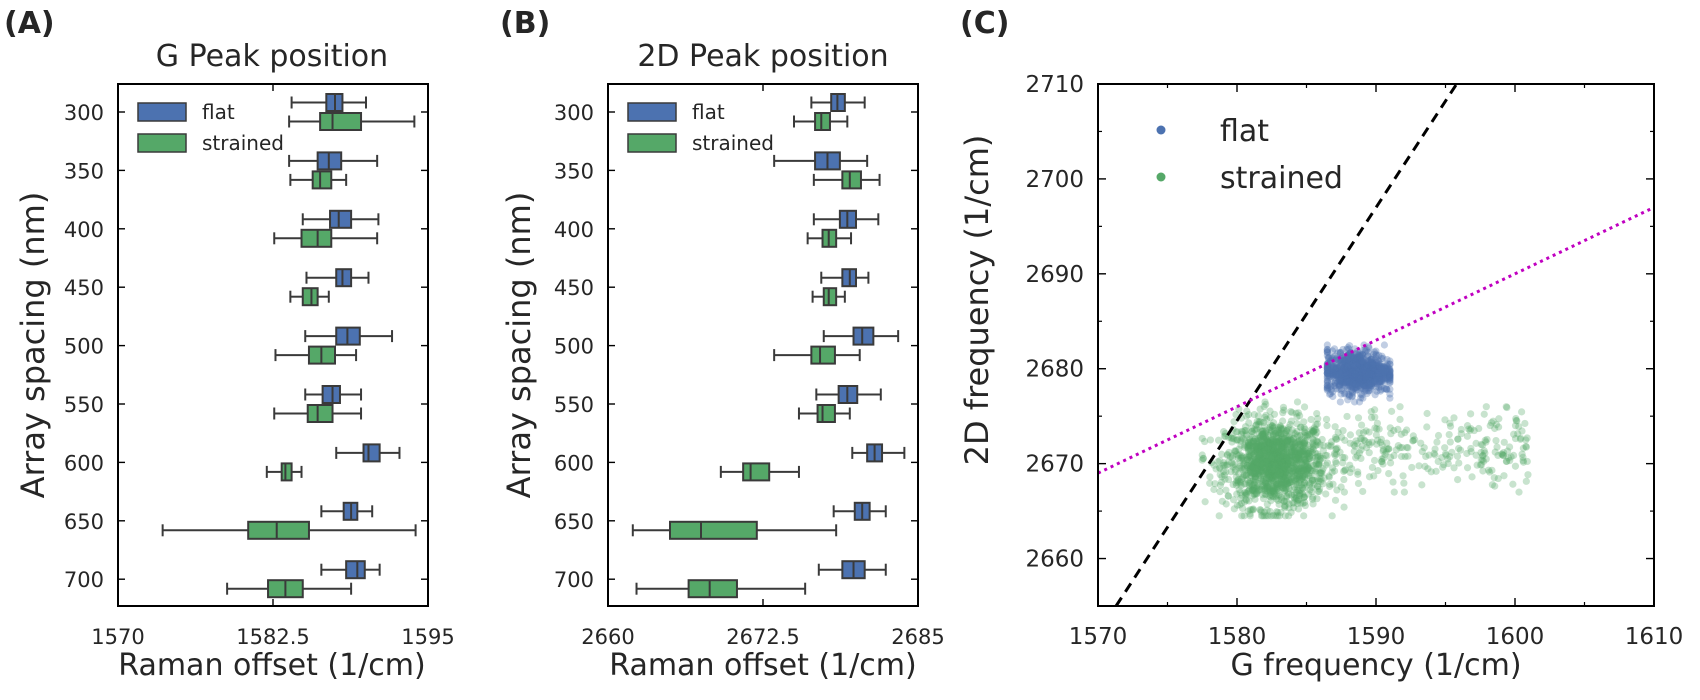 The image size is (1700, 700). I want to click on y-tick-label: 500, so click(84, 347).